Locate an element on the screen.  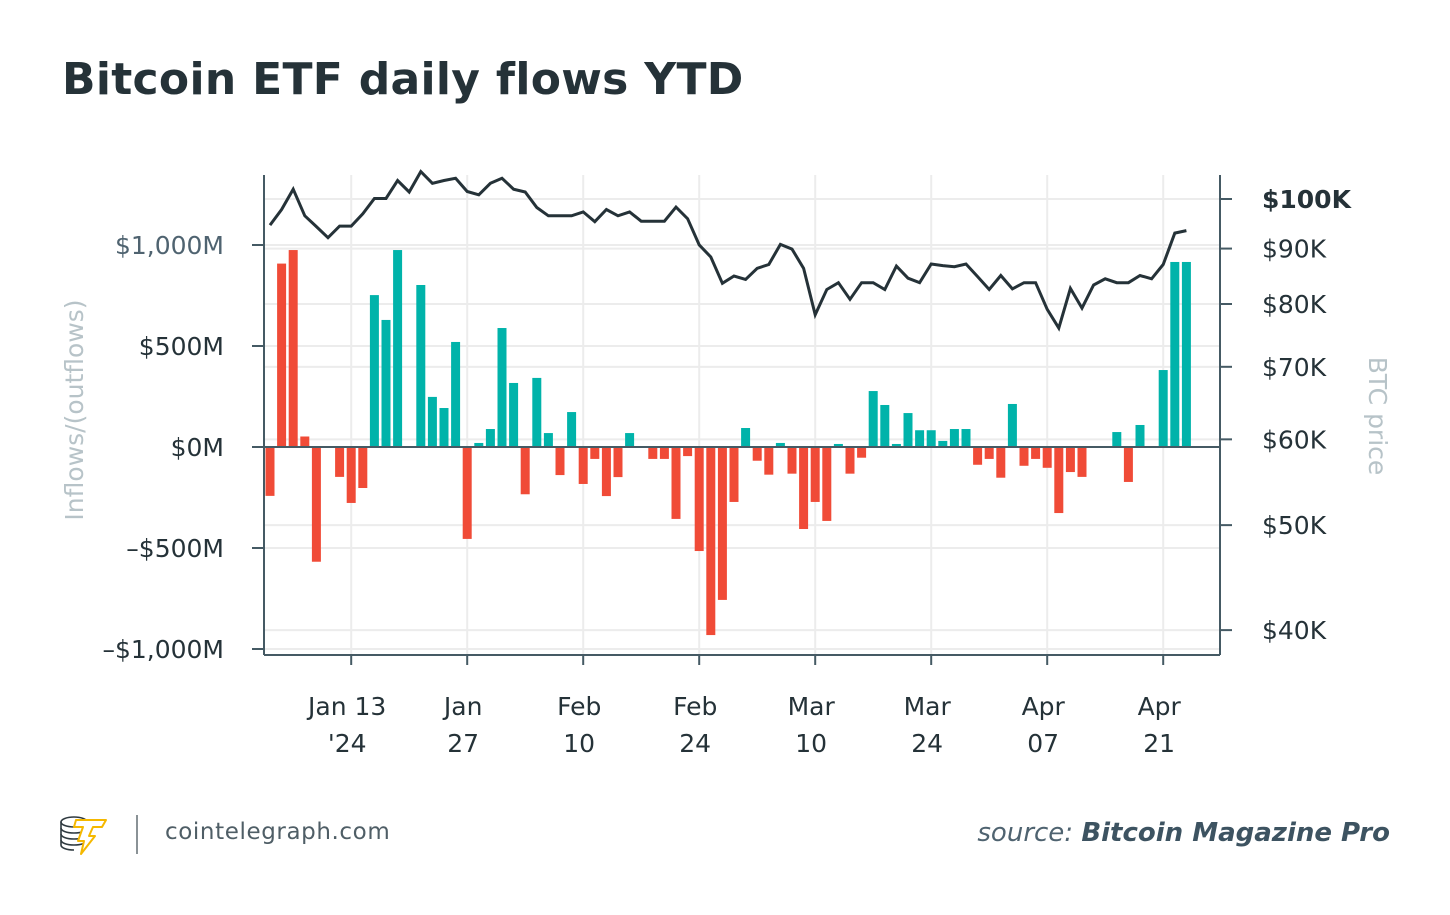
source-name: Bitcoin Magazine Pro is located at coordinates (1235, 833).